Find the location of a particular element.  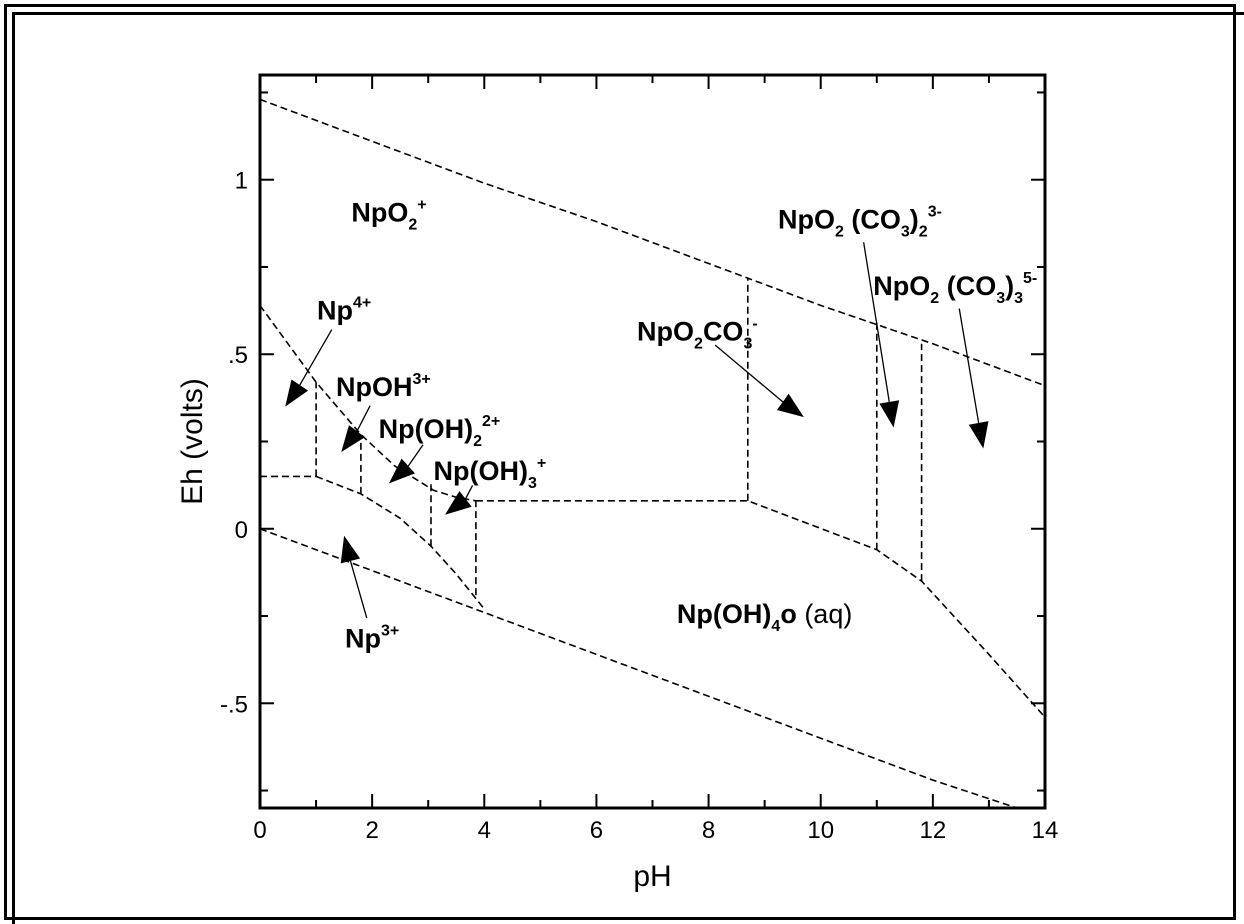

arrow-line-npoh3p is located at coordinates (469, 492).